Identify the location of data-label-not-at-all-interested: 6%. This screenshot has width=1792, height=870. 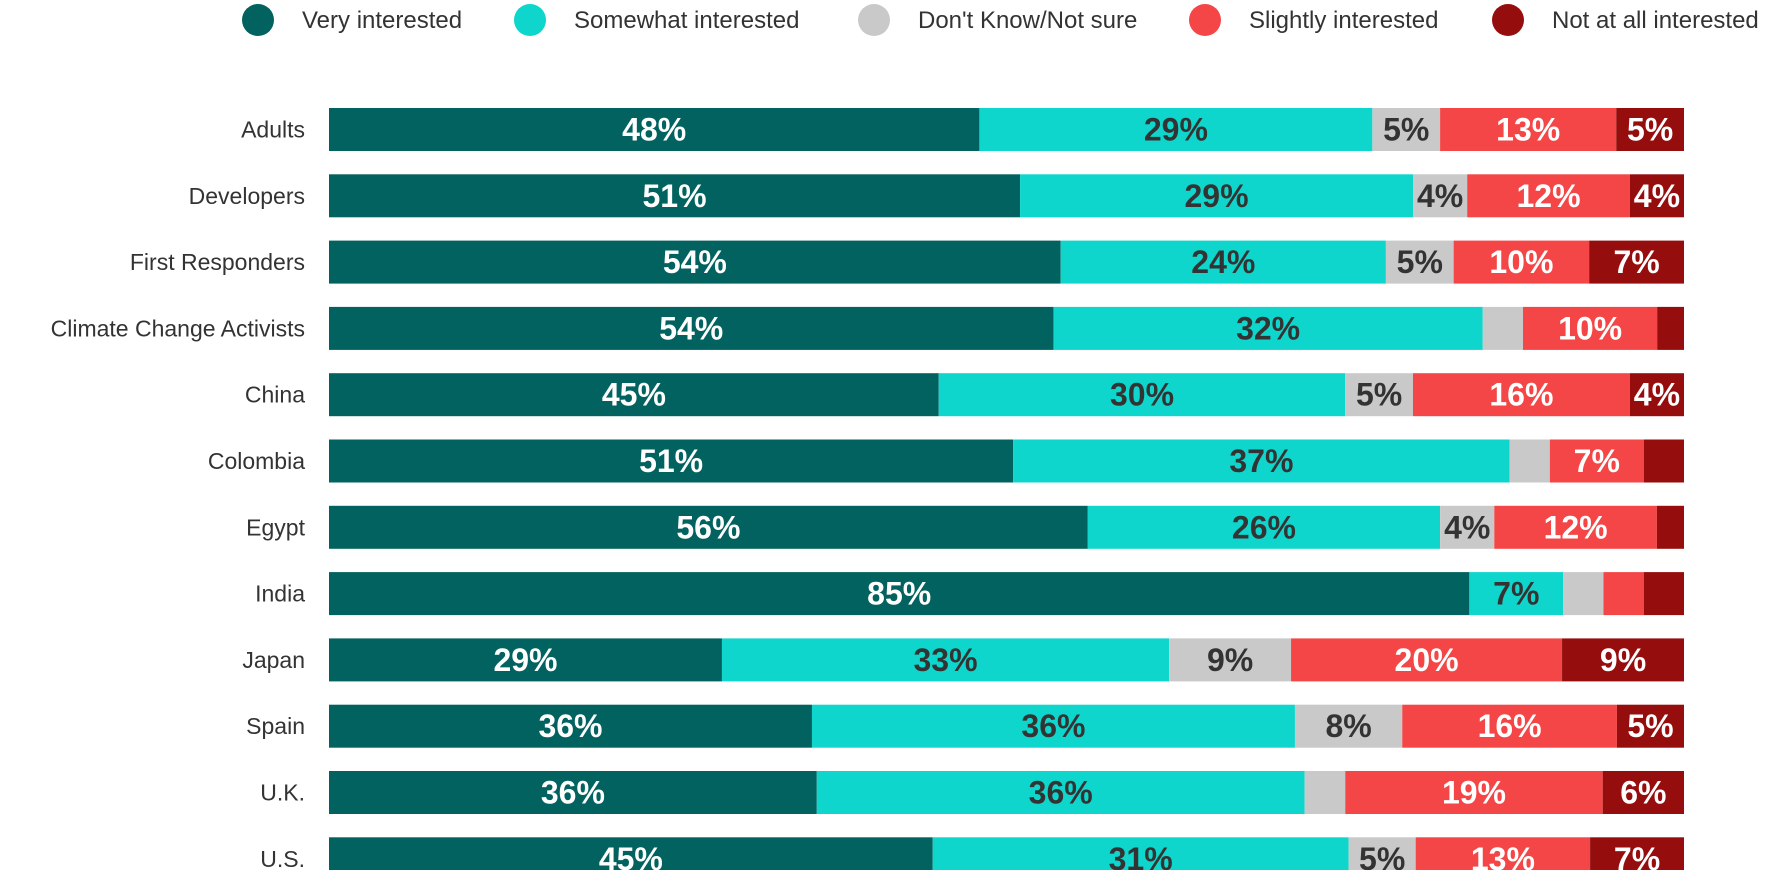
(1643, 793).